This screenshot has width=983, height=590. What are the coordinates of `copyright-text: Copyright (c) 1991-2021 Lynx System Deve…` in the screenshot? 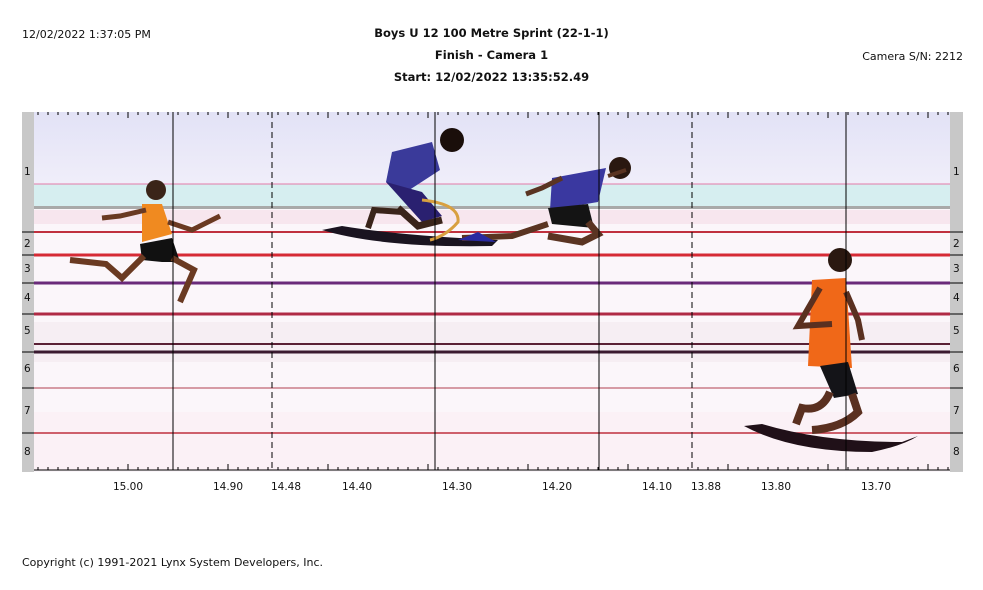 It's located at (173, 562).